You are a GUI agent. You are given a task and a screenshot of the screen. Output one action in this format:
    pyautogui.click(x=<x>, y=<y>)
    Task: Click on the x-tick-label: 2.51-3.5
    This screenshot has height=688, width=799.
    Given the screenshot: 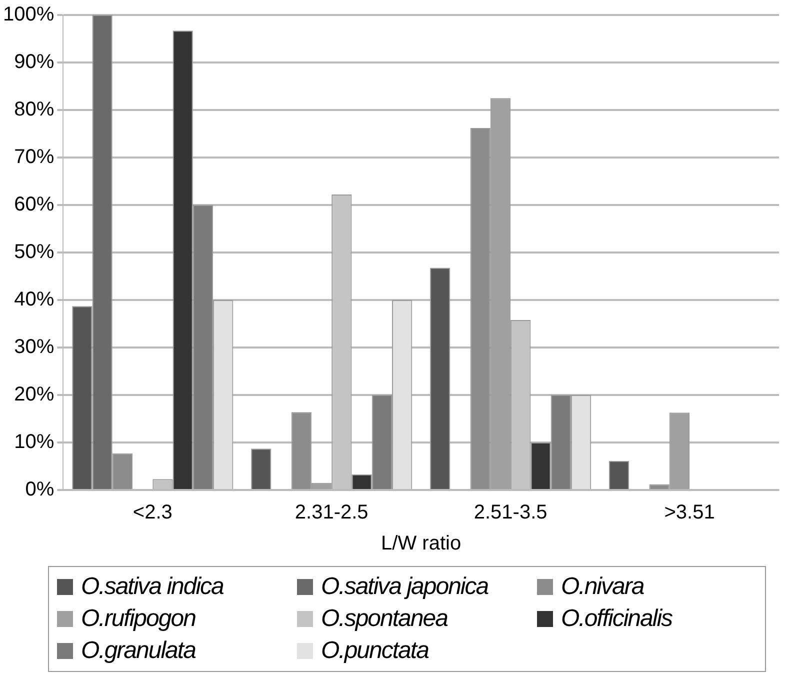 What is the action you would take?
    pyautogui.click(x=511, y=513)
    